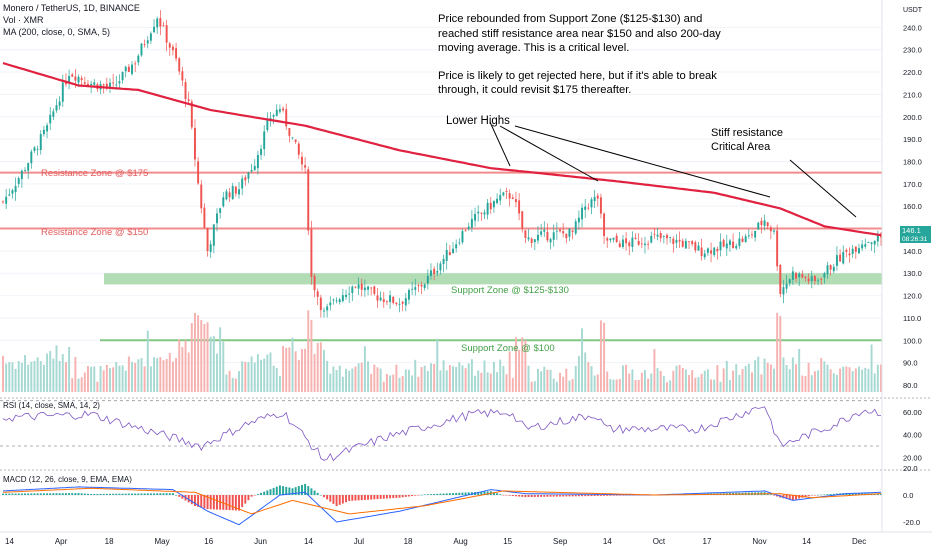 This screenshot has width=932, height=555. I want to click on price-tick-label: 160.0, so click(912, 206).